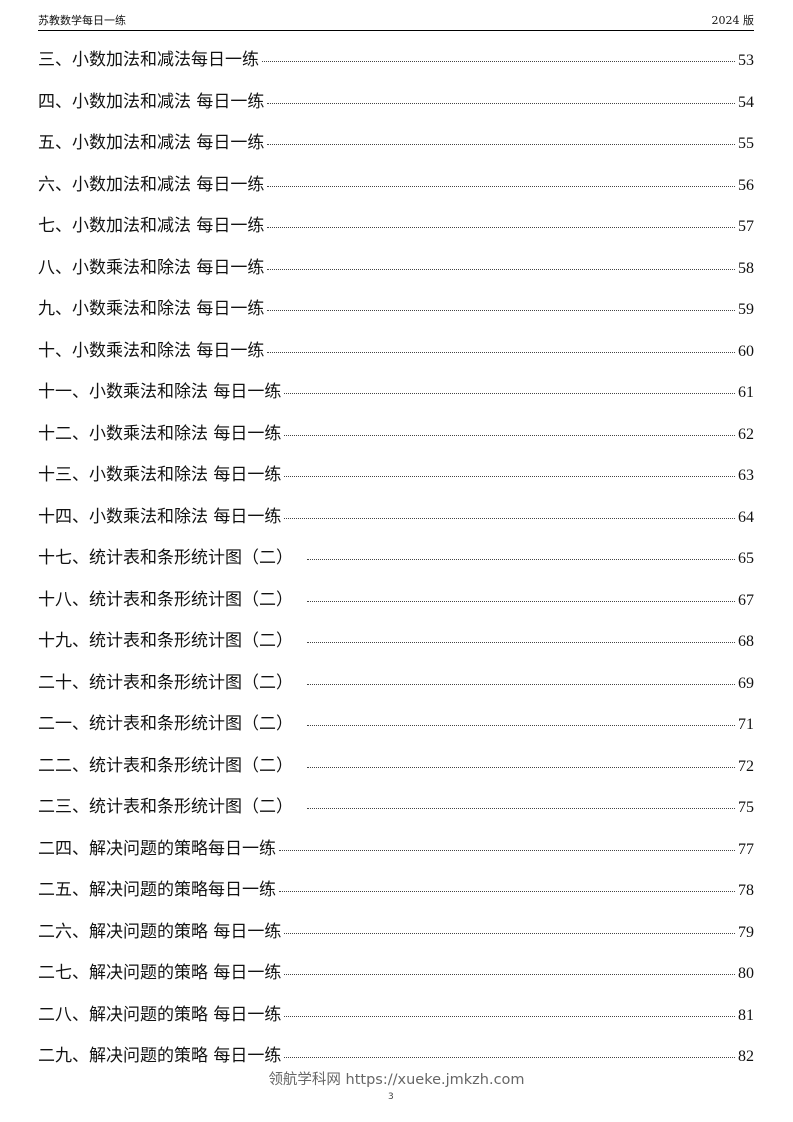  What do you see at coordinates (746, 434) in the screenshot?
I see `toc-entry-page: 62` at bounding box center [746, 434].